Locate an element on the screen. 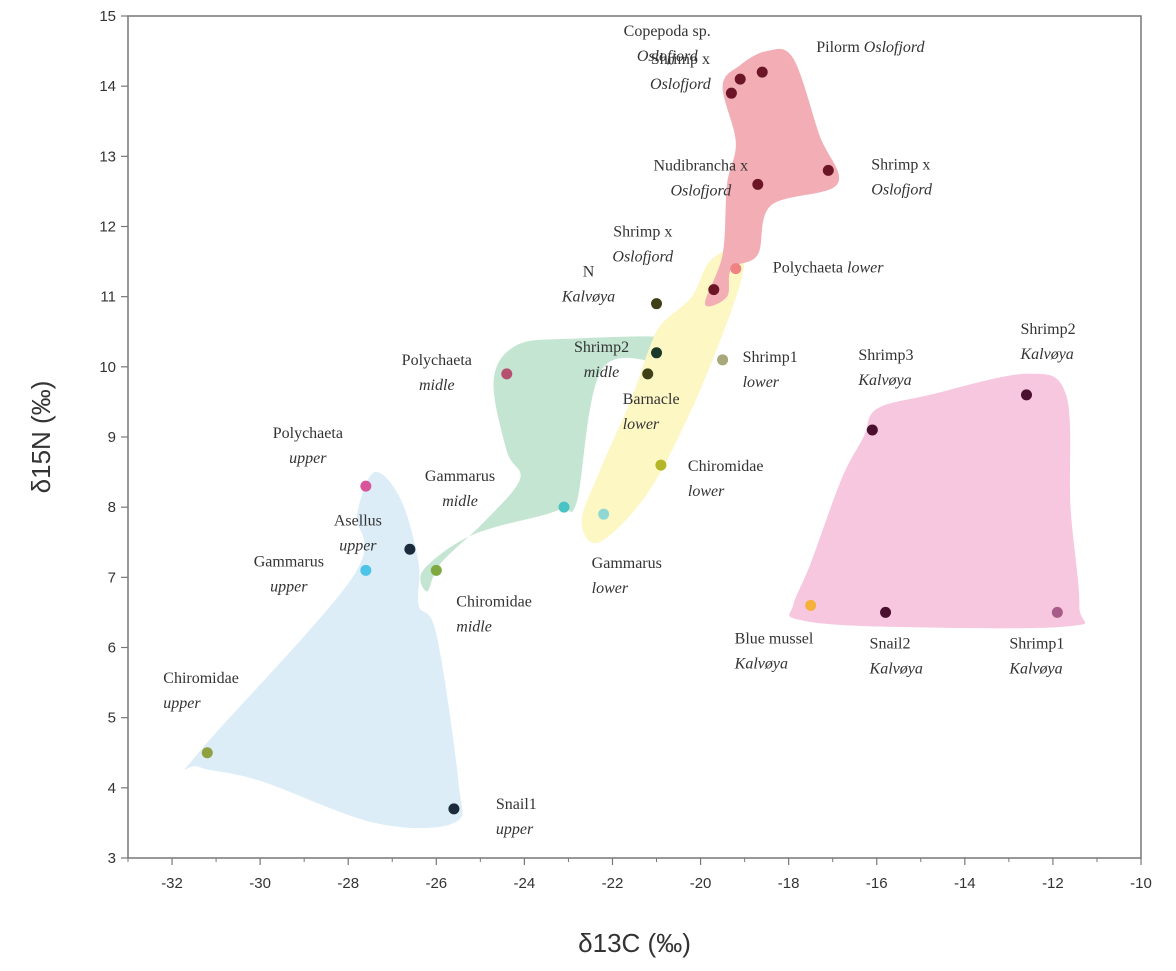 The height and width of the screenshot is (971, 1176). point-label-name: Nudibrancha x is located at coordinates (701, 165).